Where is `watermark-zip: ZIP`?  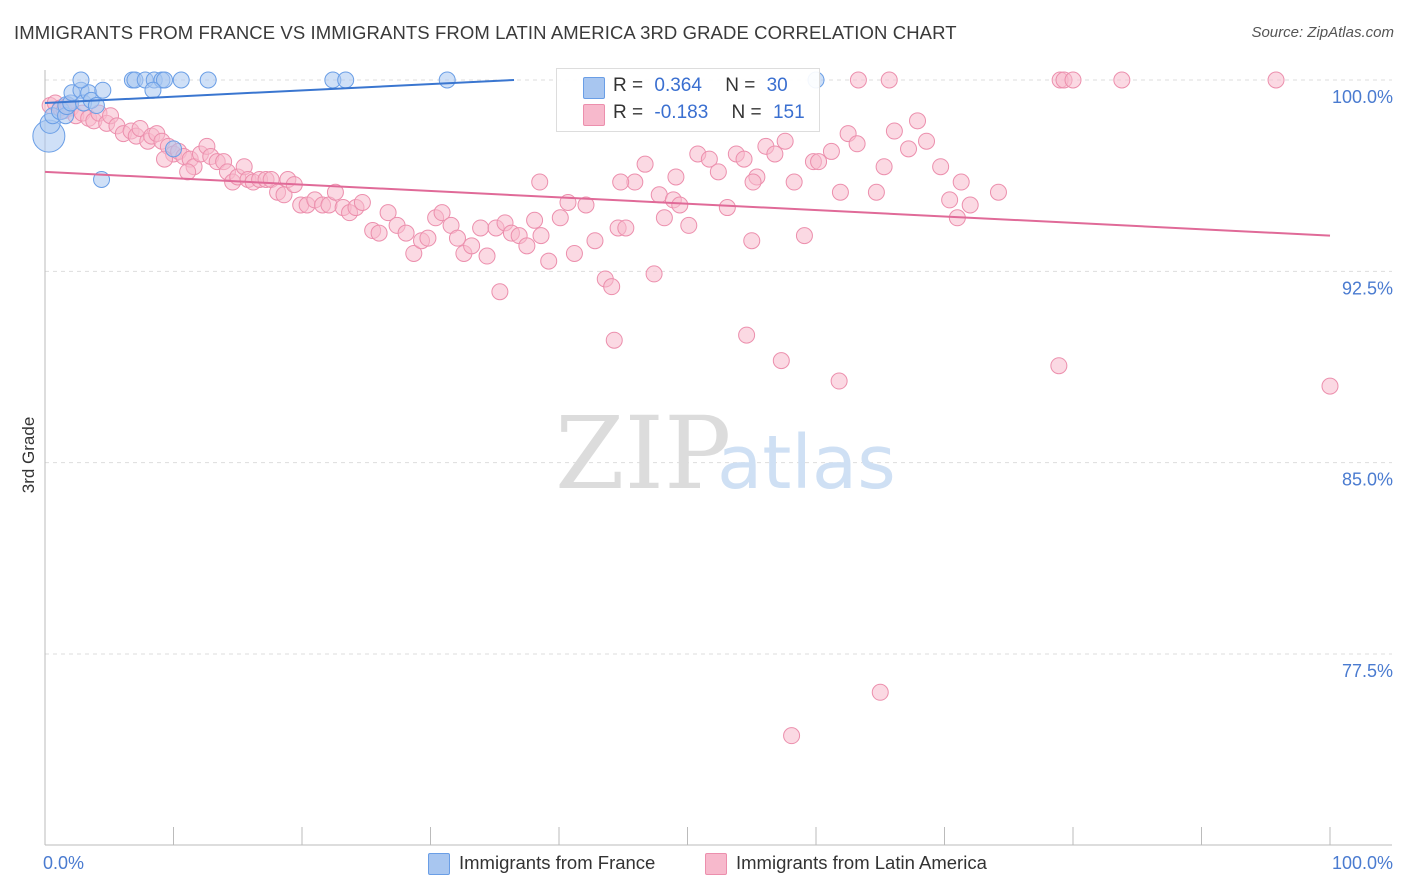
watermark-zip: ZIP is located at coordinates (643, 453).